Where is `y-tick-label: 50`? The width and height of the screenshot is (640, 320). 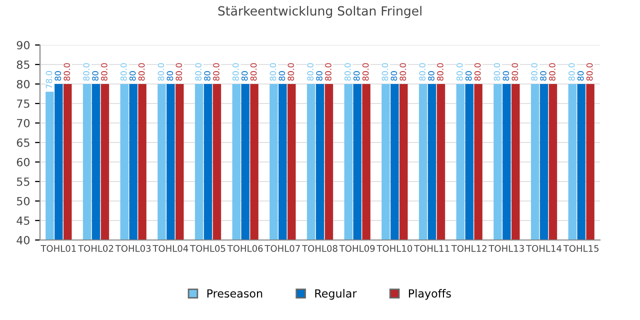 y-tick-label: 50 is located at coordinates (23, 201).